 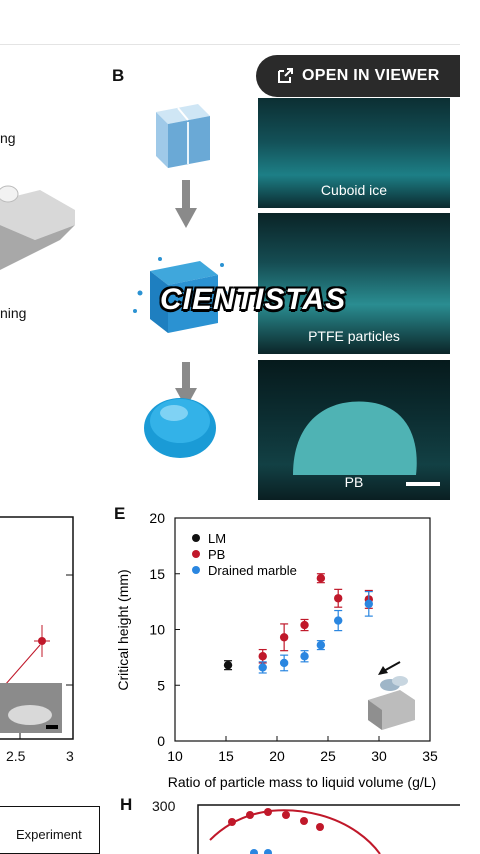 I want to click on y-tick-label: 10, so click(x=157, y=630).